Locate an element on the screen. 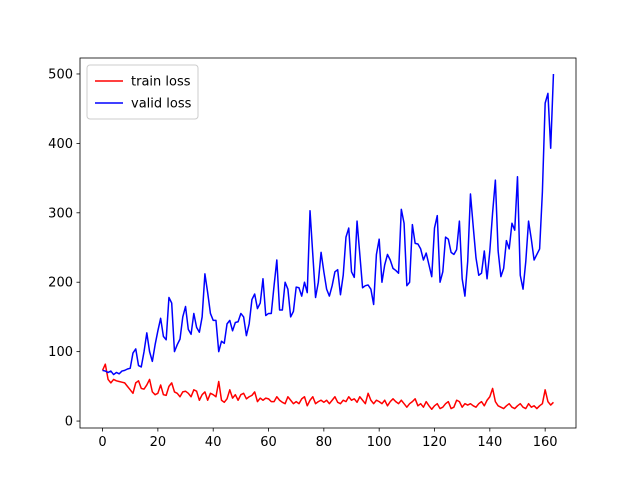 Image resolution: width=640 pixels, height=484 pixels. x-tick-label: 40 is located at coordinates (213, 442).